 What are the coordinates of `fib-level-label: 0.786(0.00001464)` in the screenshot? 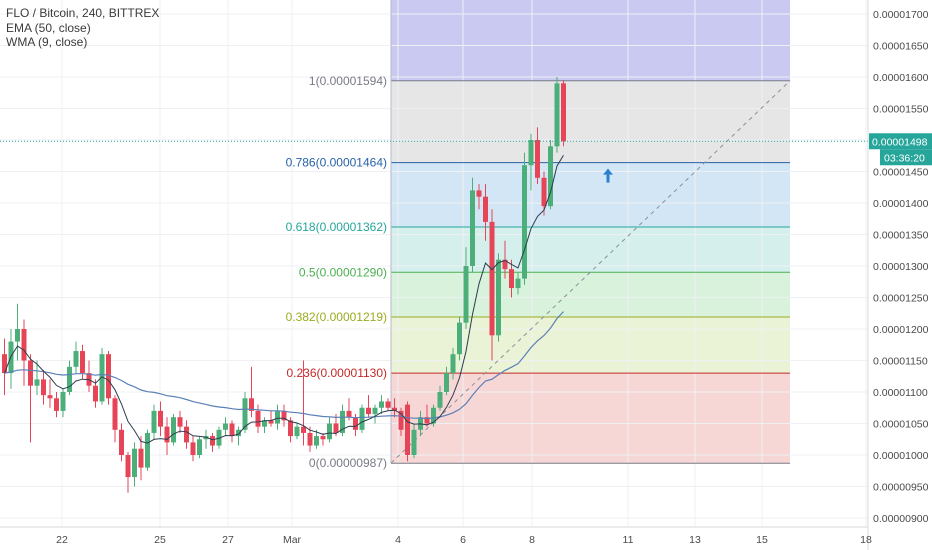 It's located at (336, 163).